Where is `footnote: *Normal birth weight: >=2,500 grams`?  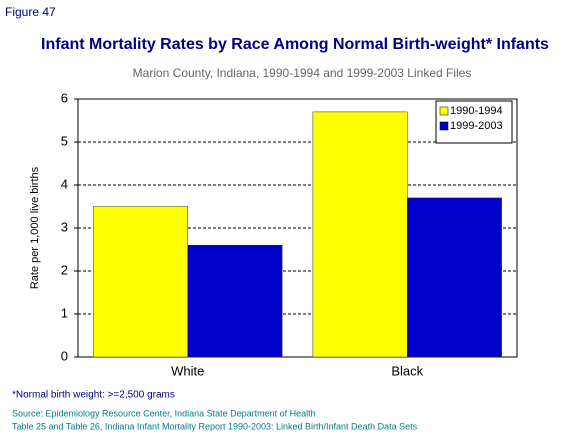 footnote: *Normal birth weight: >=2,500 grams is located at coordinates (93, 395).